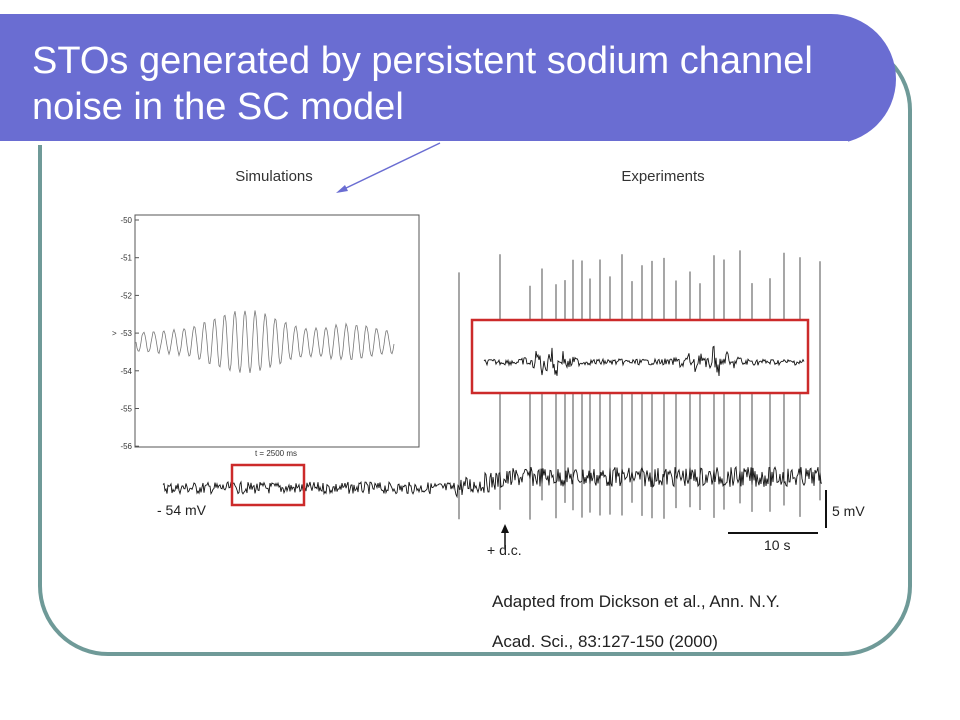 Image resolution: width=960 pixels, height=720 pixels. What do you see at coordinates (126, 258) in the screenshot?
I see `y-tick-label: -51` at bounding box center [126, 258].